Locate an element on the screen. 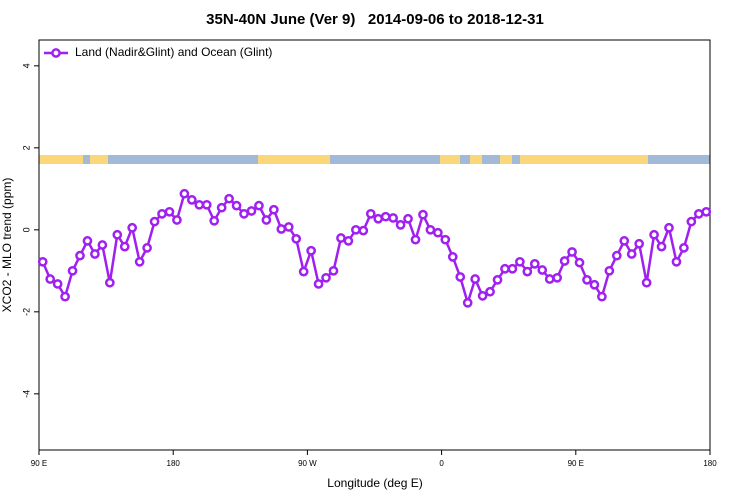  legend-label: Land (Nadir&Glint) and Ocean (Glint) is located at coordinates (173, 52).